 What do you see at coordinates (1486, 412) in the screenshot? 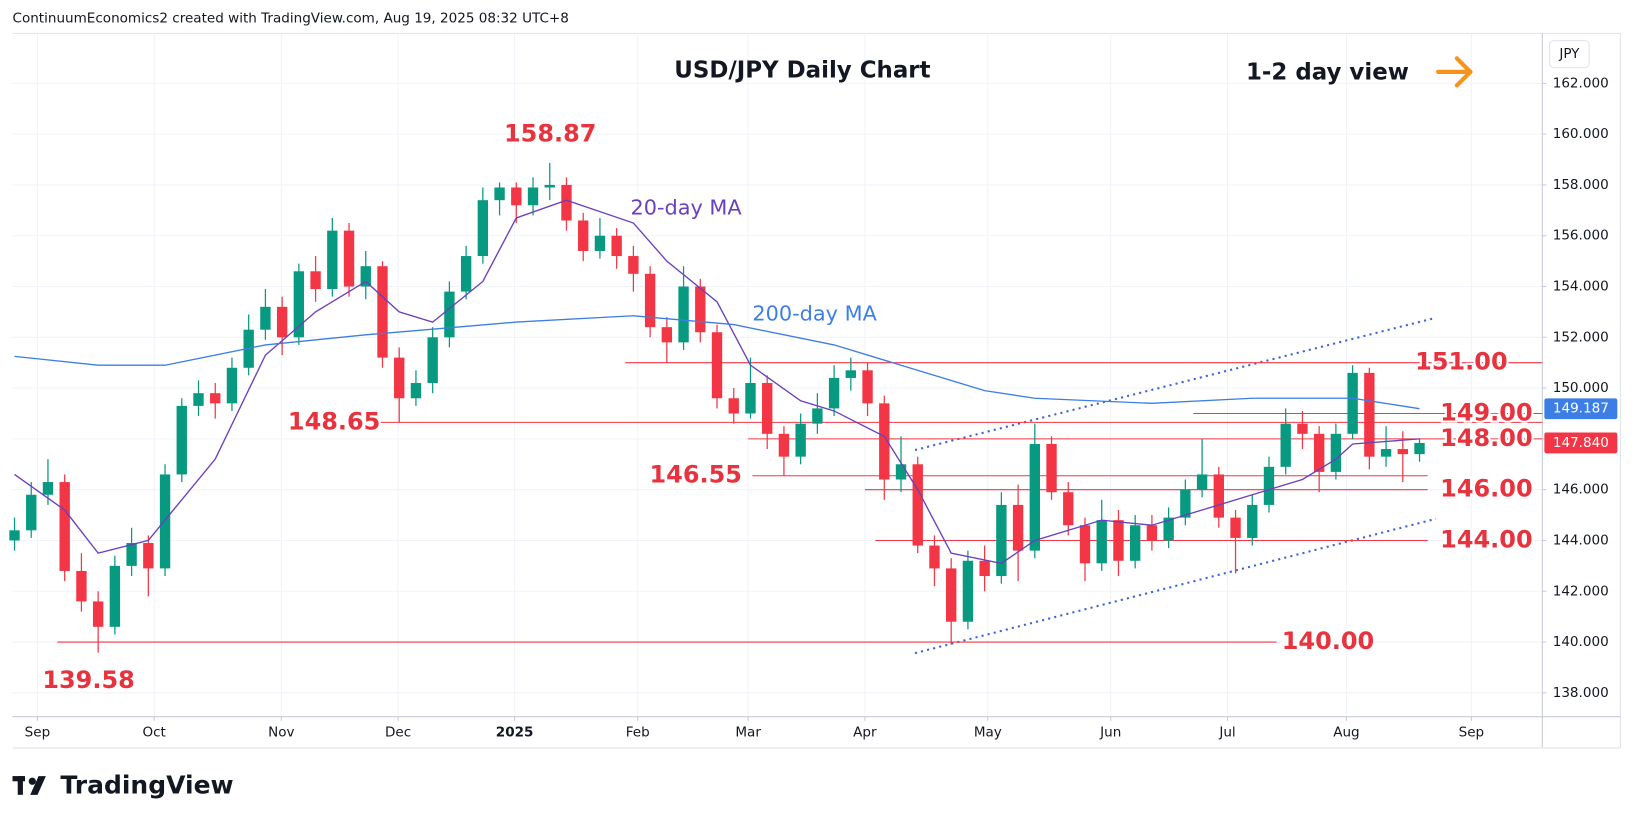
I see `level-label: 149.00` at bounding box center [1486, 412].